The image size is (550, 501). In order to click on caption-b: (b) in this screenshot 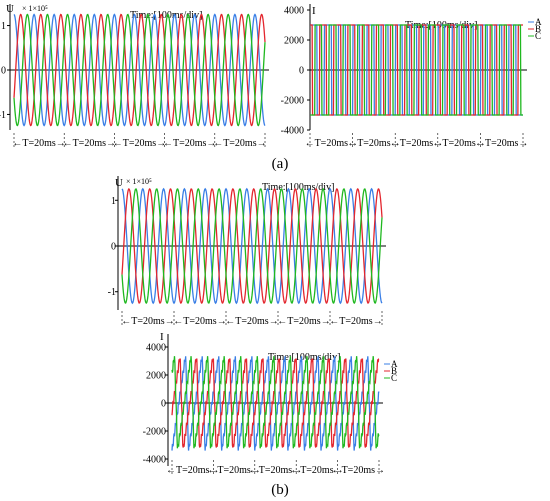, I will do `click(280, 490)`.